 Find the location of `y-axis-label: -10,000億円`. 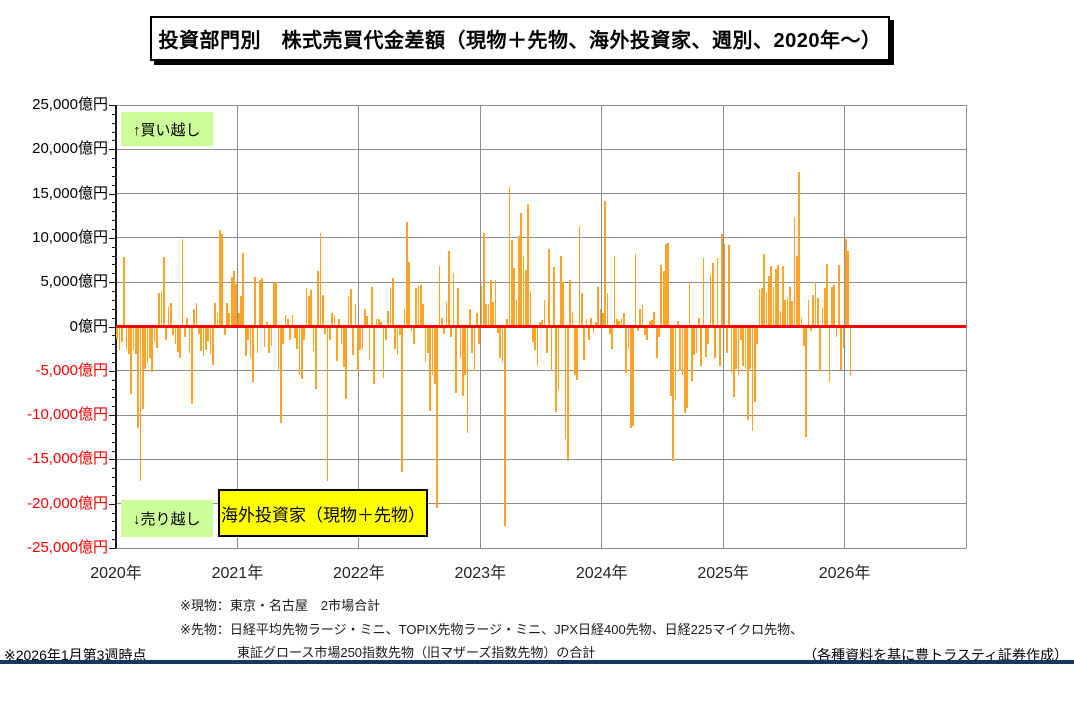

y-axis-label: -10,000億円 is located at coordinates (67, 415).